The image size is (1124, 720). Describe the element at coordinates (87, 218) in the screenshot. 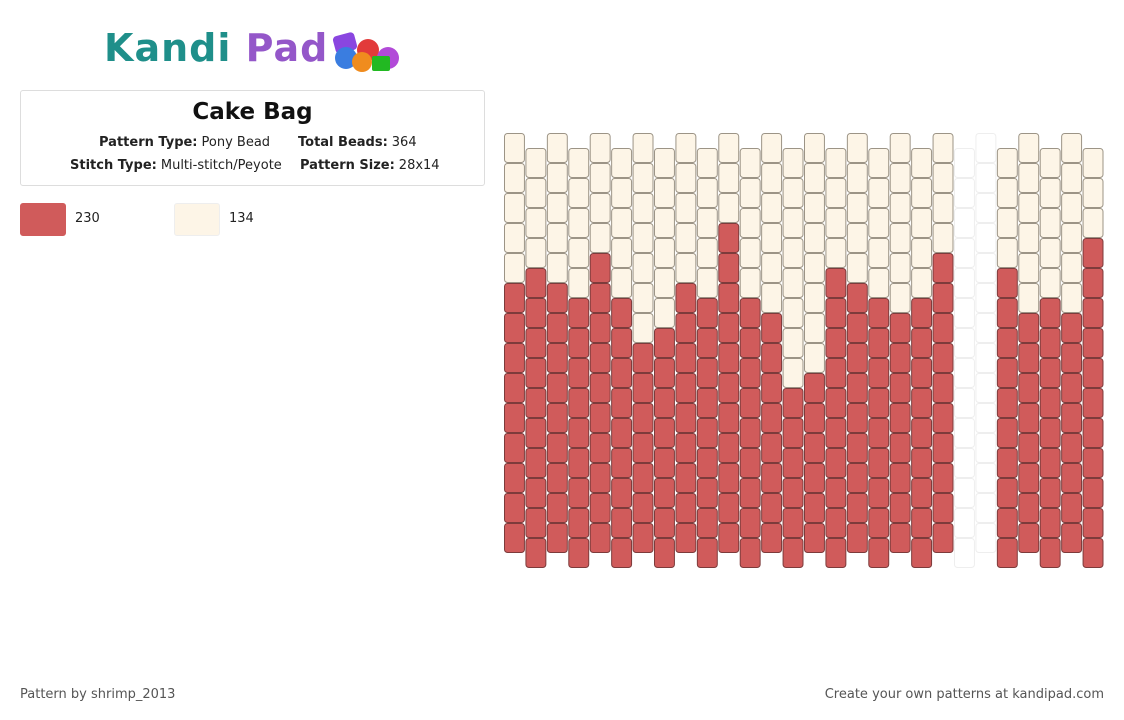

I see `legend-count: 230` at that location.